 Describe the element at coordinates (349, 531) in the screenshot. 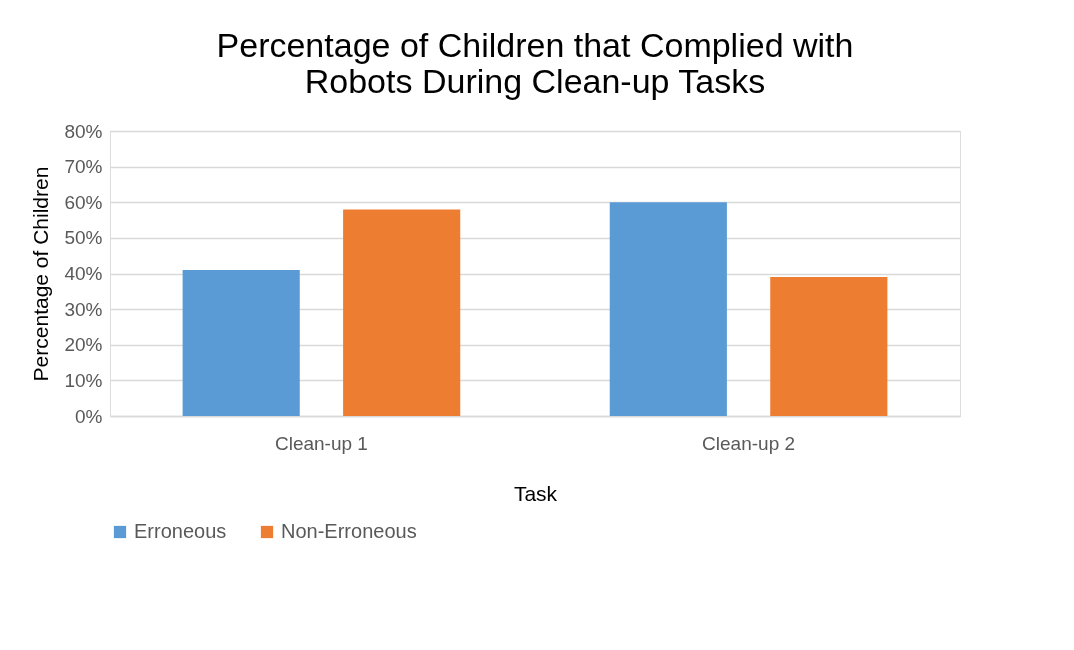

I see `legend-label: Non-Erroneous` at that location.